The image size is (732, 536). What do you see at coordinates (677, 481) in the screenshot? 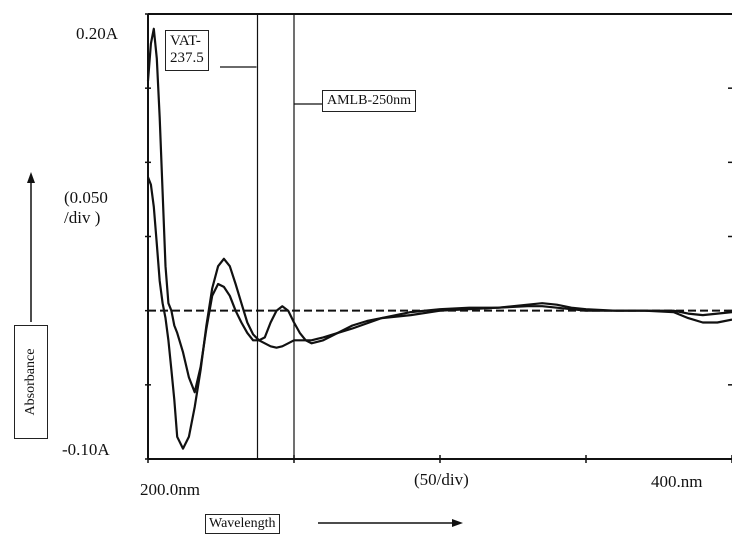
I see `x-right-label: 400.nm` at bounding box center [677, 481].